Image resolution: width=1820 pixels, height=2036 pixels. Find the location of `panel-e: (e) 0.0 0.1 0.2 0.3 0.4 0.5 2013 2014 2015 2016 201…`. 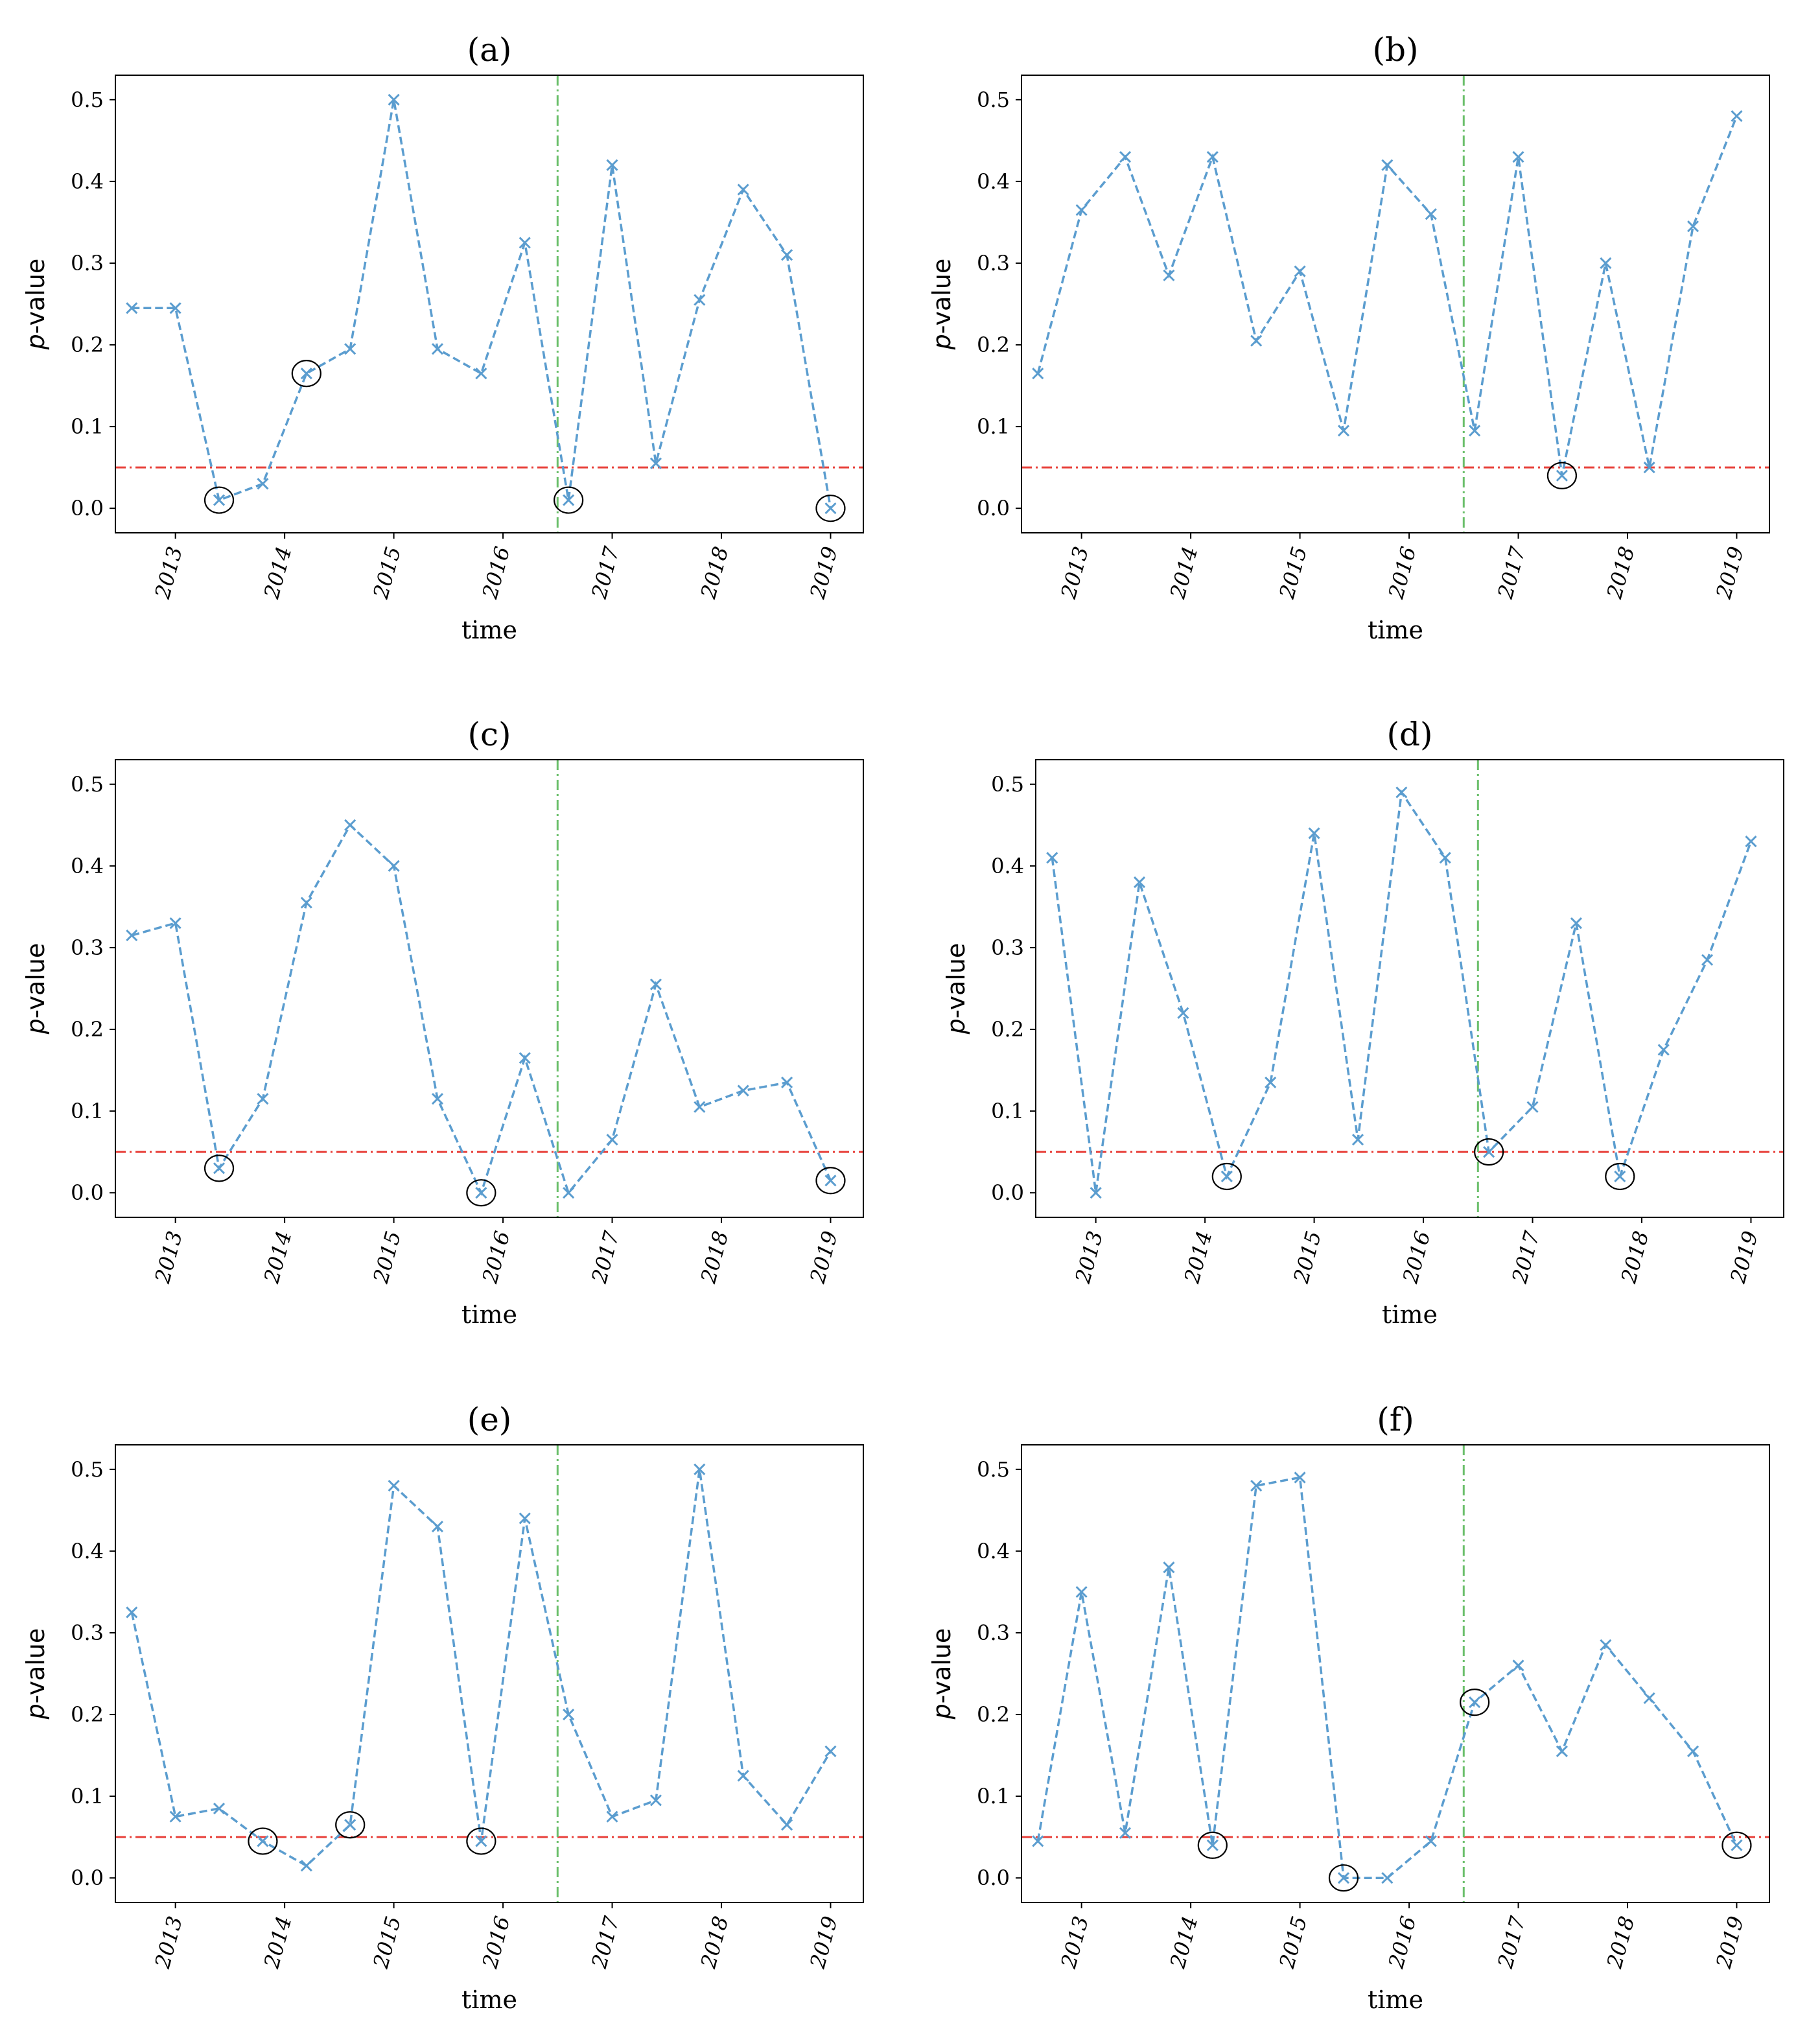

panel-e: (e) 0.0 0.1 0.2 0.3 0.4 0.5 2013 2014 2015 2016 201… is located at coordinates (443, 1707).